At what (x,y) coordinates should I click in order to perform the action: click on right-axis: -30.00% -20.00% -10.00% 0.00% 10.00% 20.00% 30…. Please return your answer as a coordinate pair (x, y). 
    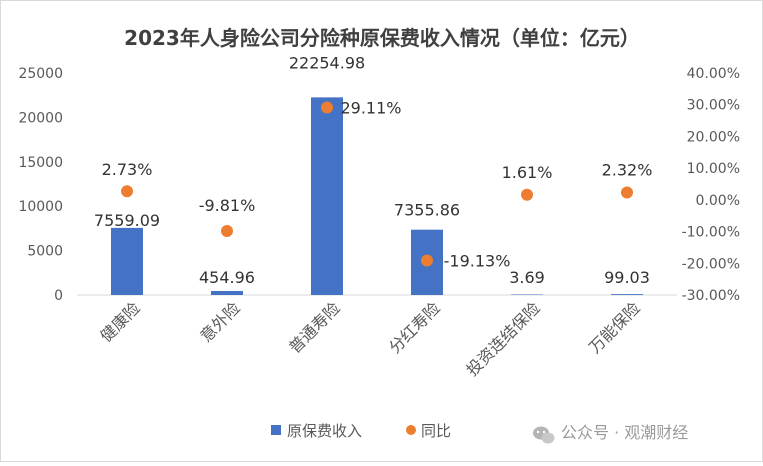
    Looking at the image, I should click on (711, 185).